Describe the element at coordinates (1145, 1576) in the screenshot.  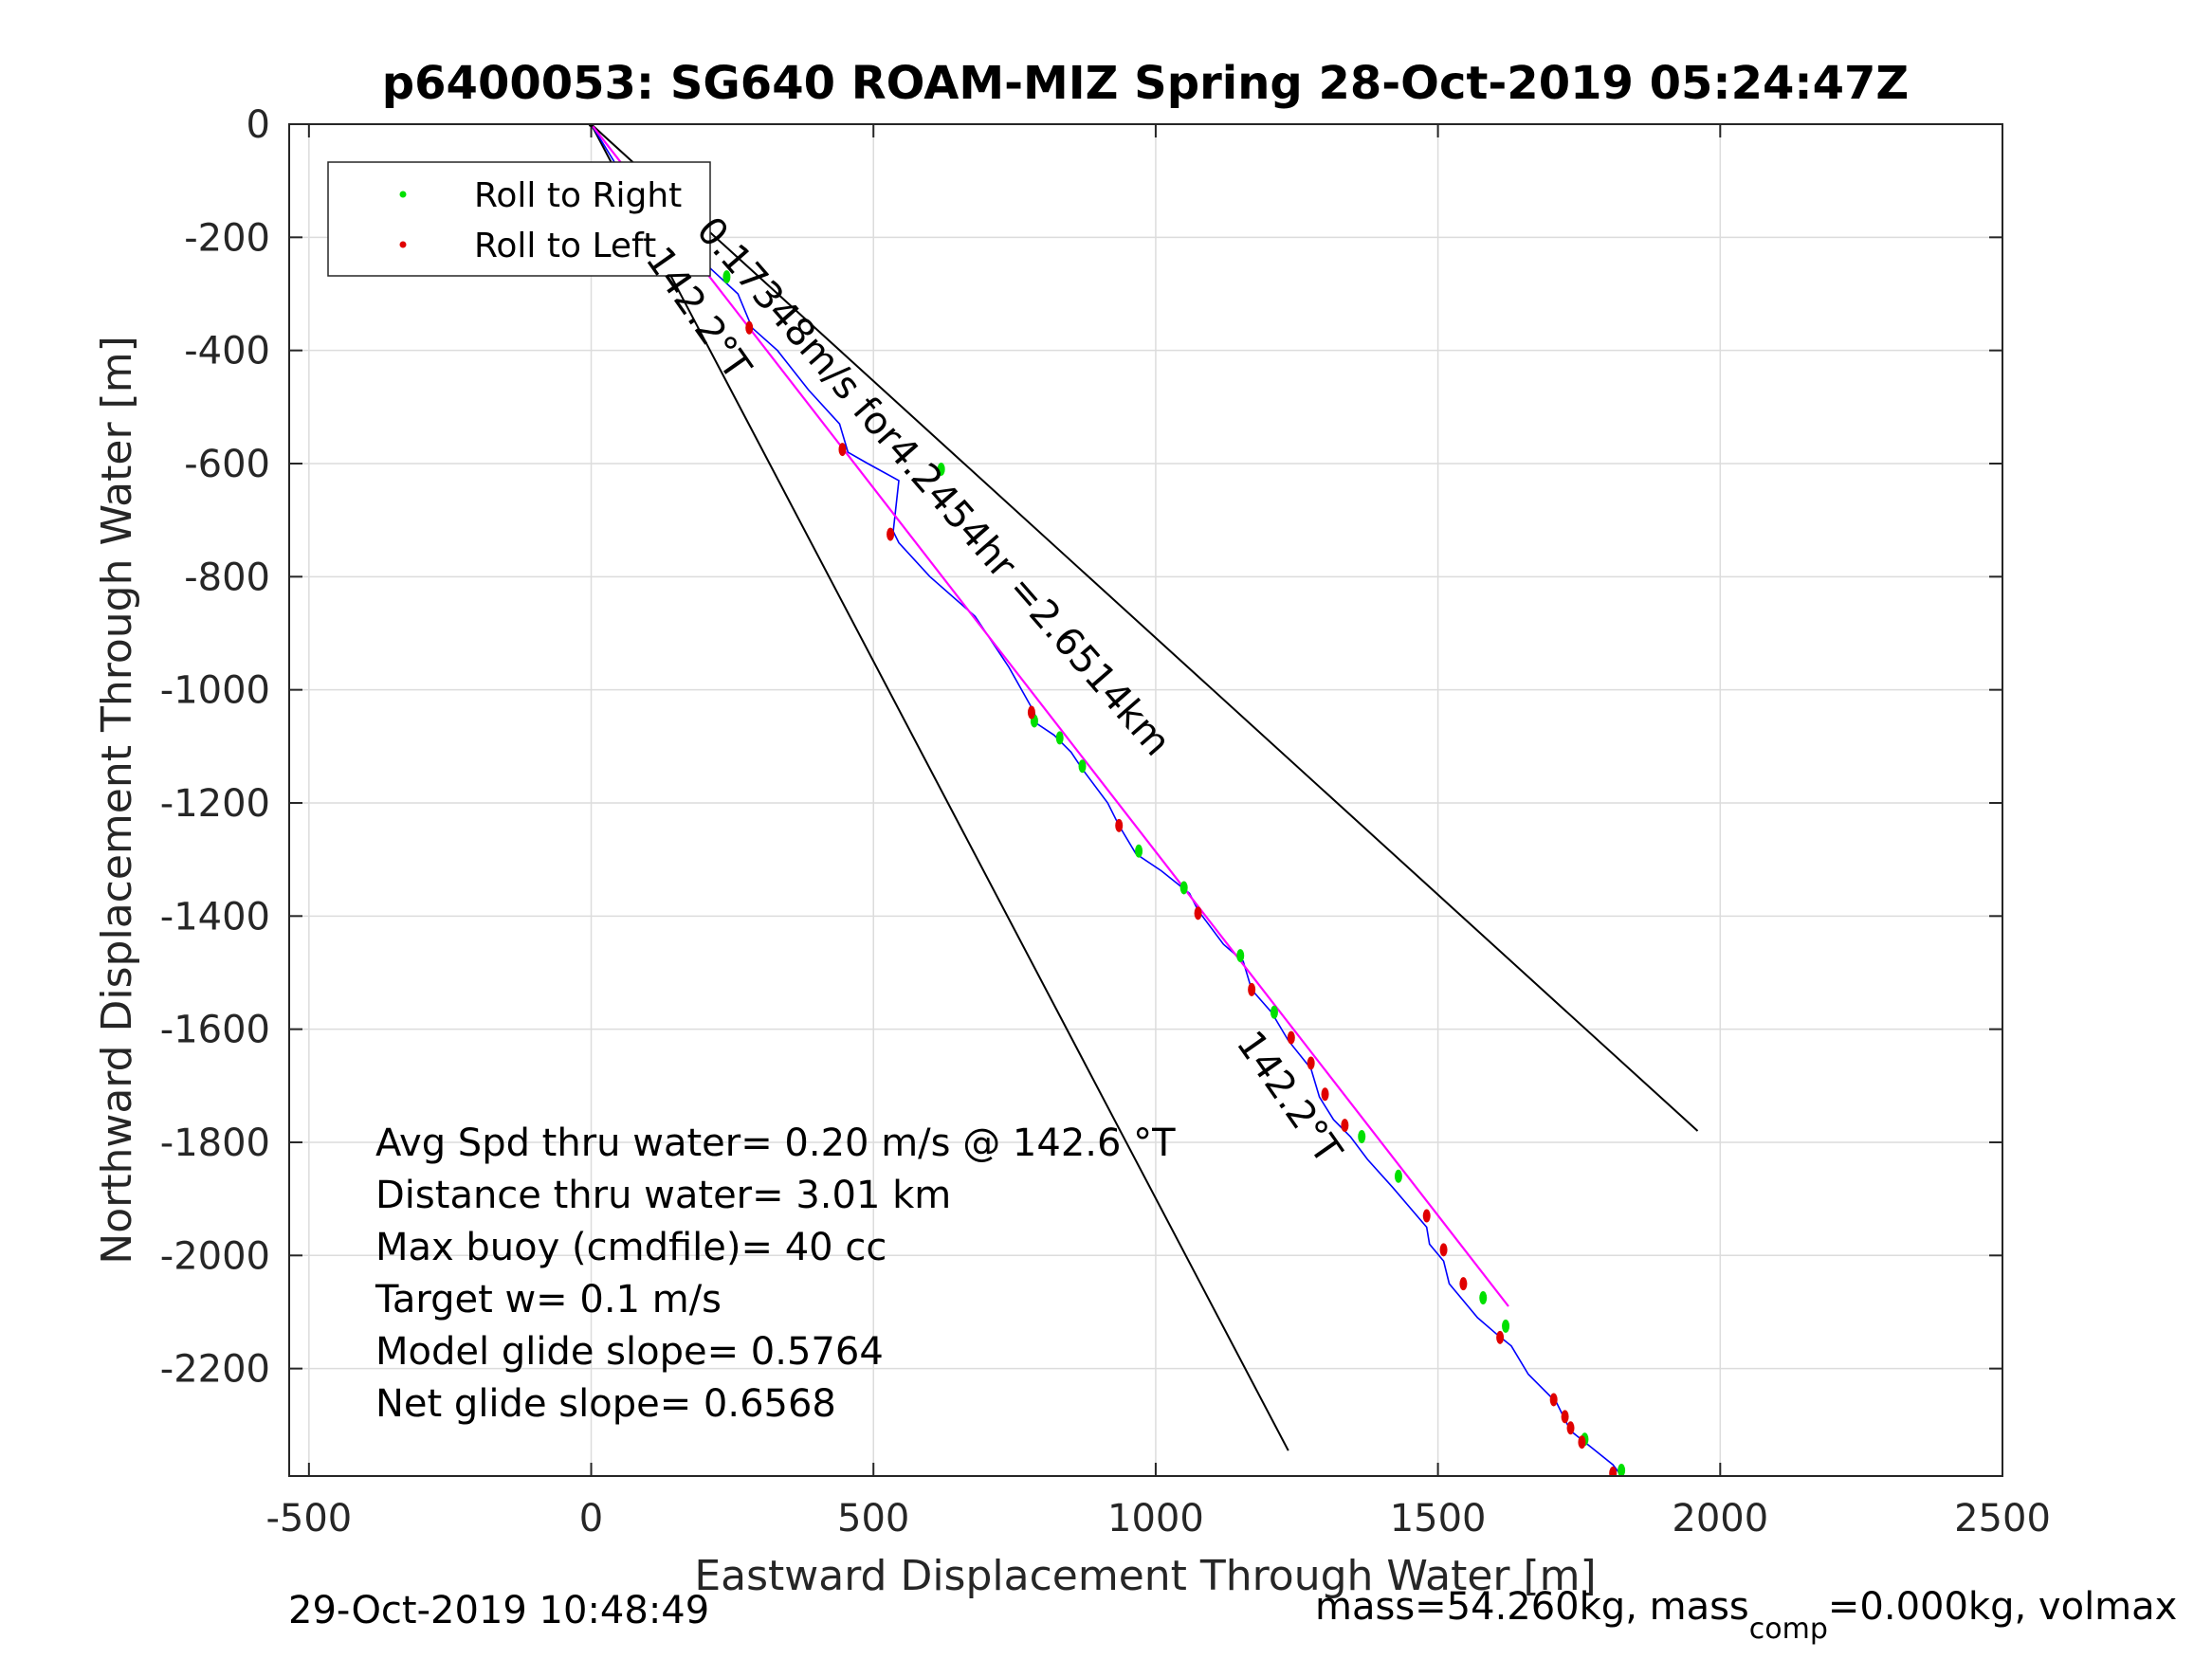
I see `x-axis-label: Eastward Displacement Through Water [m]` at that location.